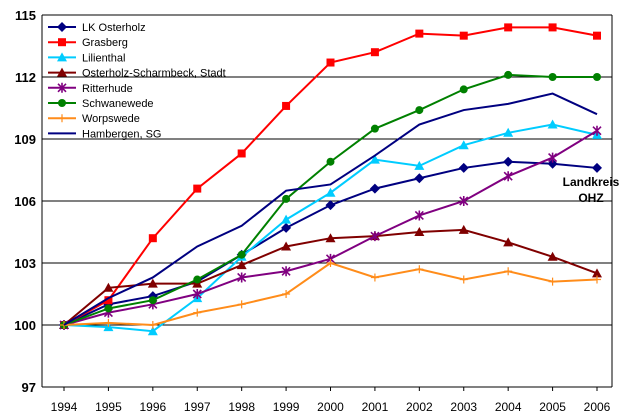 The width and height of the screenshot is (619, 414). I want to click on legend-label-1: Grasberg, so click(105, 43).